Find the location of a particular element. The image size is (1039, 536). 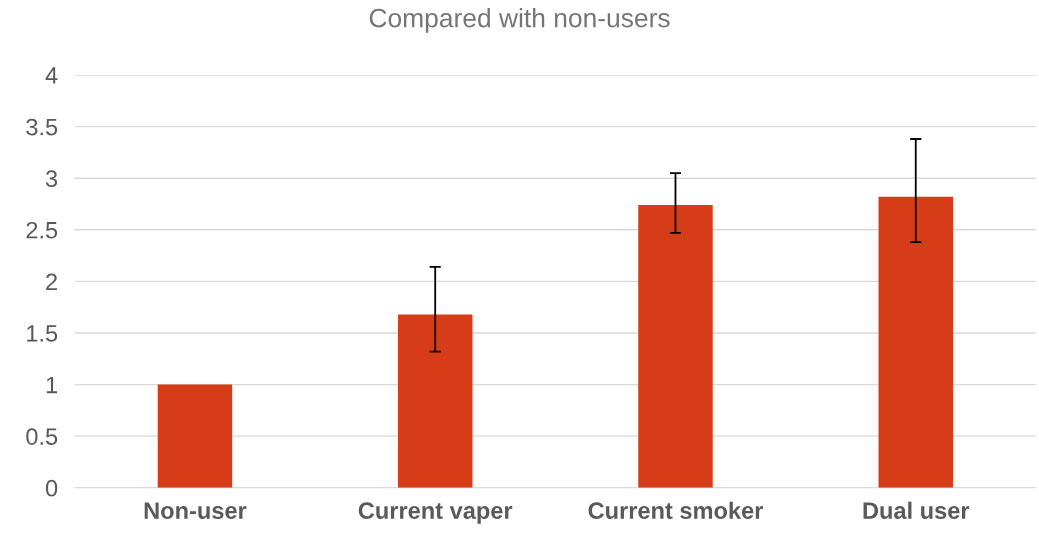

x-tick-label: Dual user is located at coordinates (916, 510).